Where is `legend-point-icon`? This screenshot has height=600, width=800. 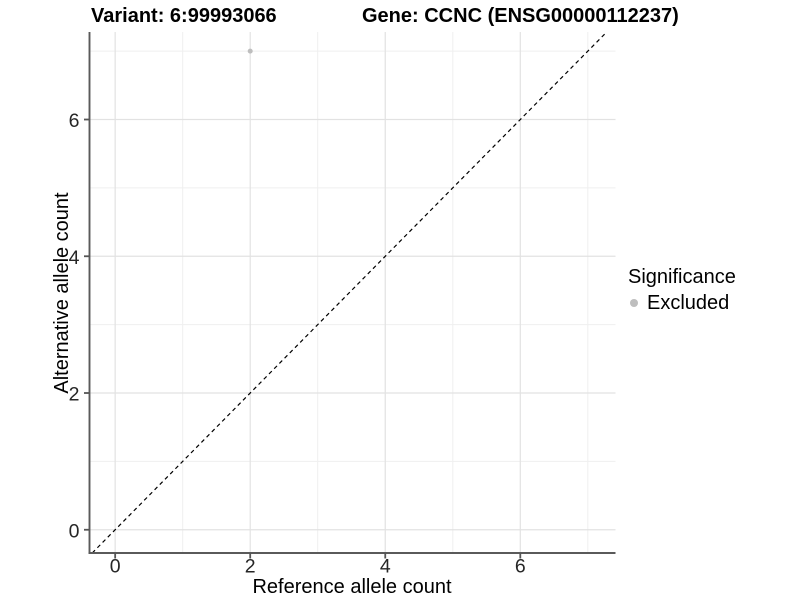 legend-point-icon is located at coordinates (634, 303).